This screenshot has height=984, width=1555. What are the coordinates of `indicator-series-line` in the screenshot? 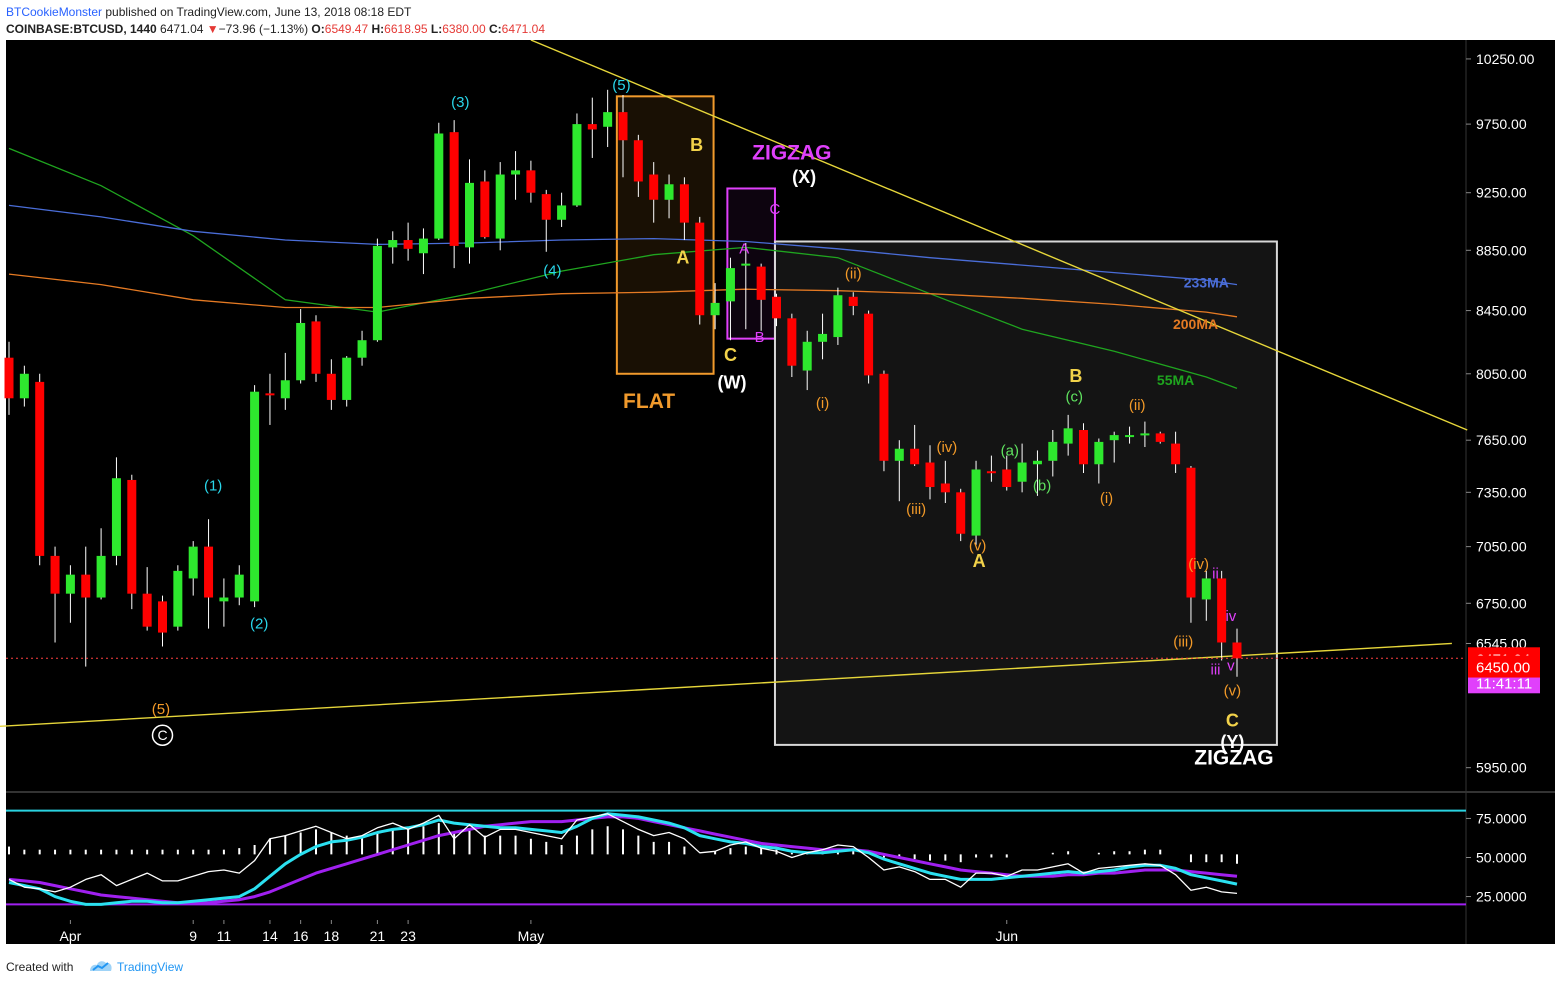 It's located at (623, 859).